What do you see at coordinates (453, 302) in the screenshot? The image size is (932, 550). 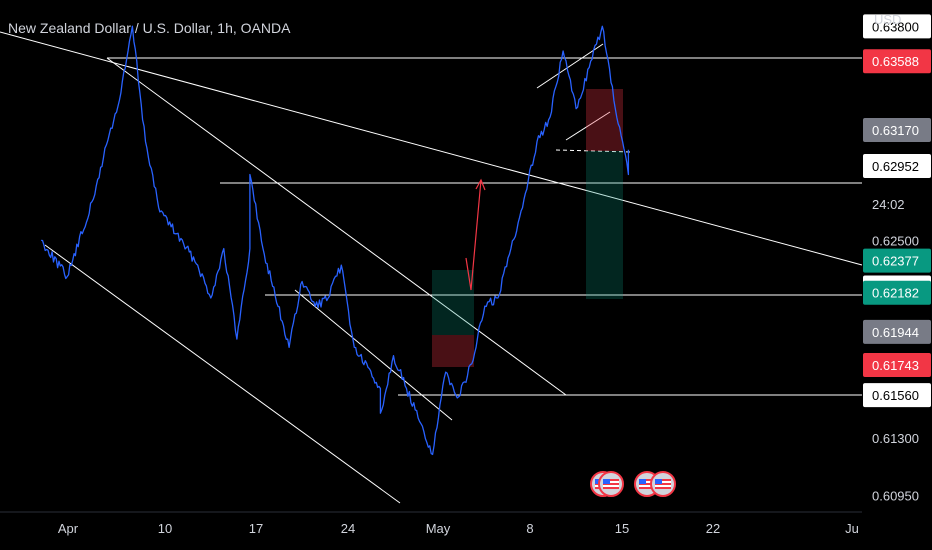 I see `long-position-profit-zone` at bounding box center [453, 302].